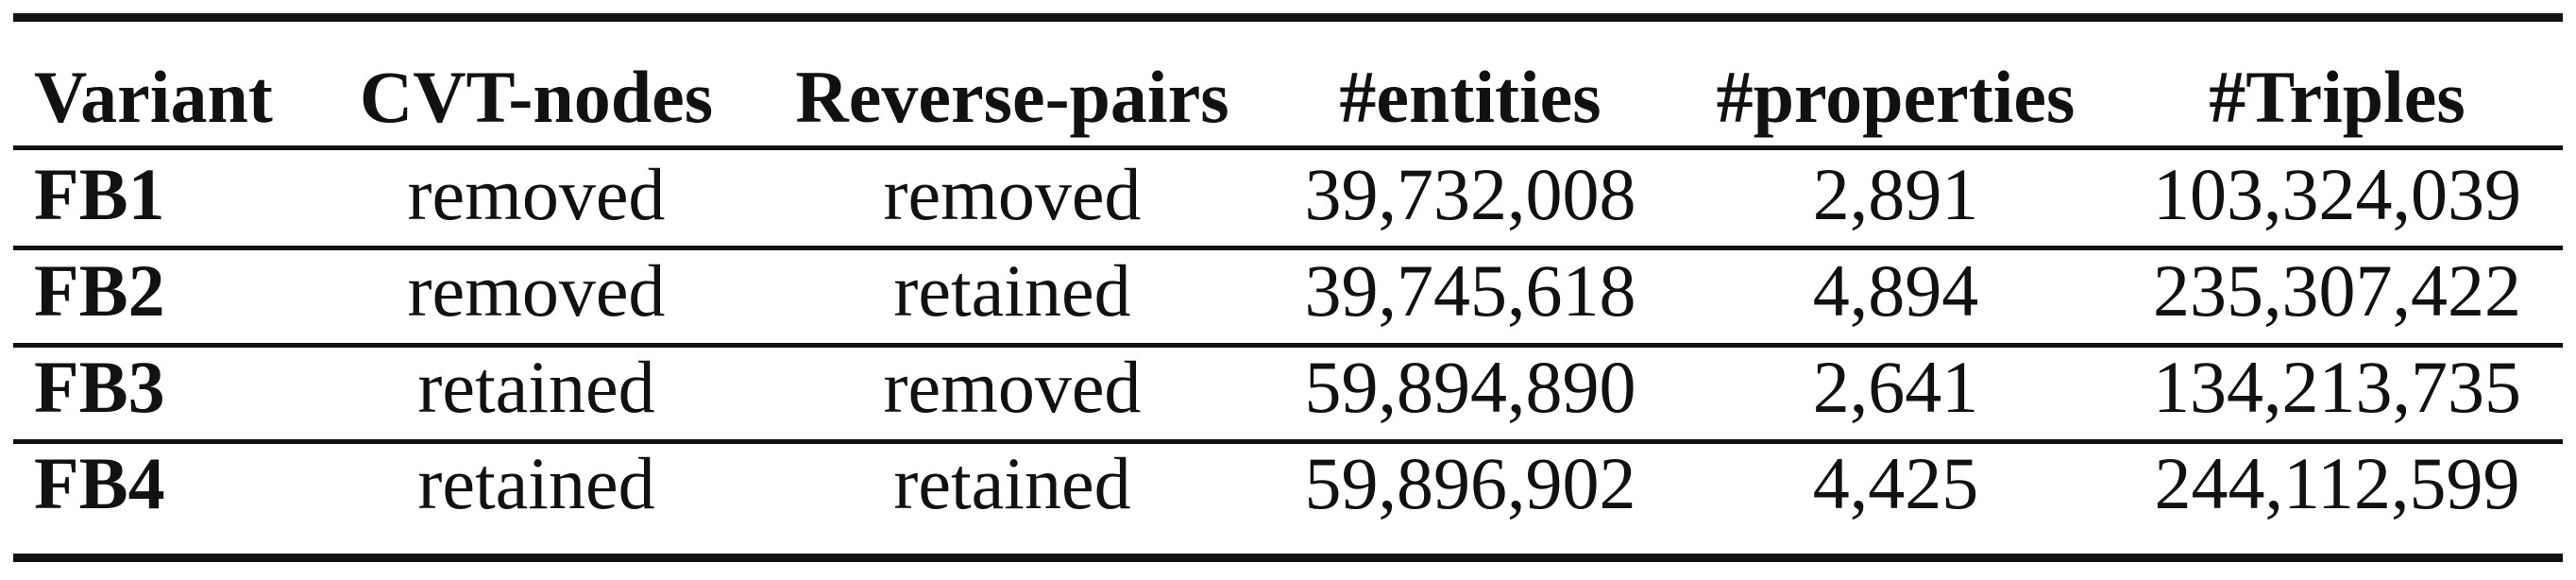 The height and width of the screenshot is (580, 2576). What do you see at coordinates (2337, 483) in the screenshot?
I see `triples-cell: 244,112,599` at bounding box center [2337, 483].